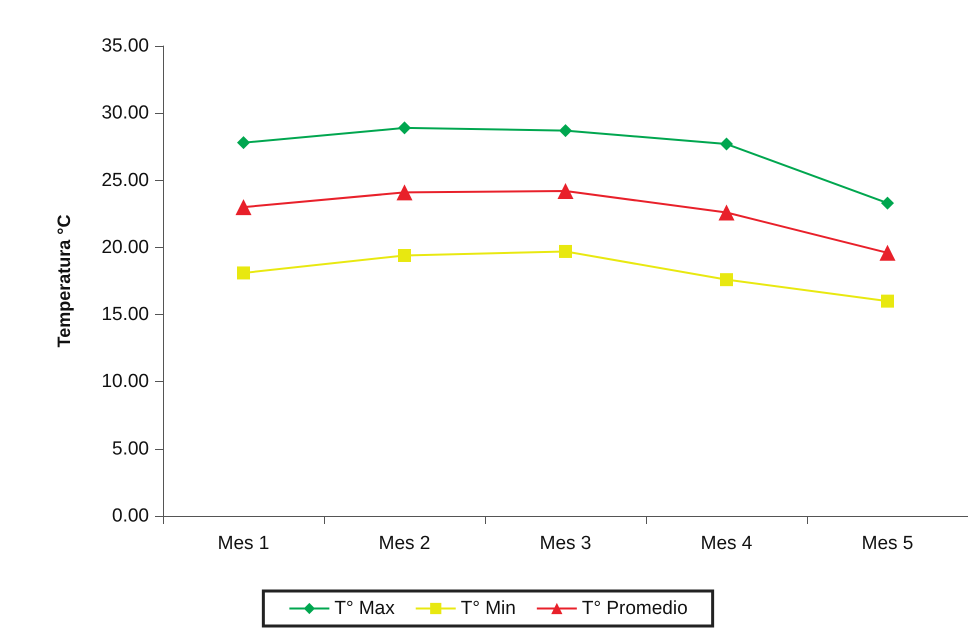 This screenshot has height=642, width=976. What do you see at coordinates (64, 281) in the screenshot?
I see `y-axis-title: Temperatura °C` at bounding box center [64, 281].